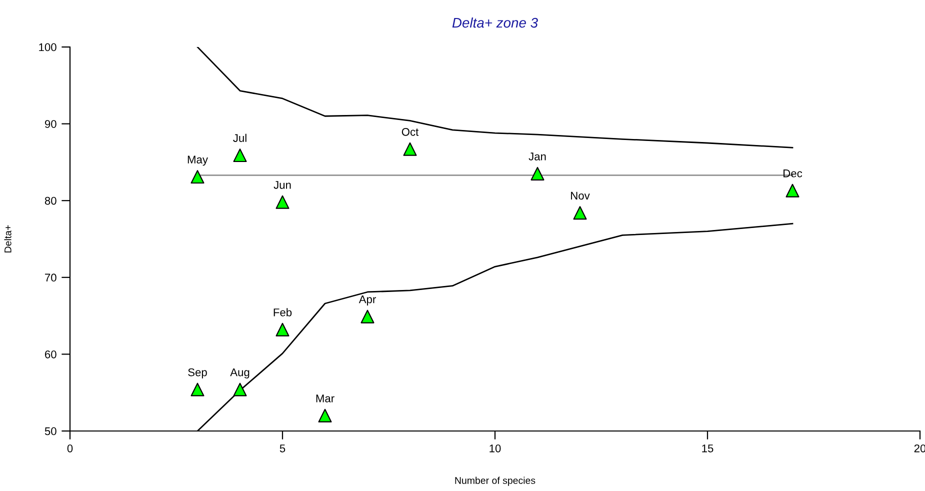 The width and height of the screenshot is (925, 491). Describe the element at coordinates (50, 431) in the screenshot. I see `y-tick-label: 50` at that location.